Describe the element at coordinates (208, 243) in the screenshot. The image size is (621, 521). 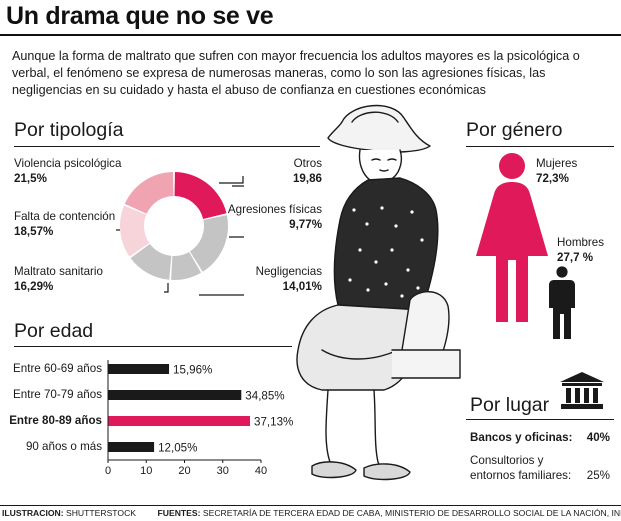
I see `donut-slice-otros` at that location.